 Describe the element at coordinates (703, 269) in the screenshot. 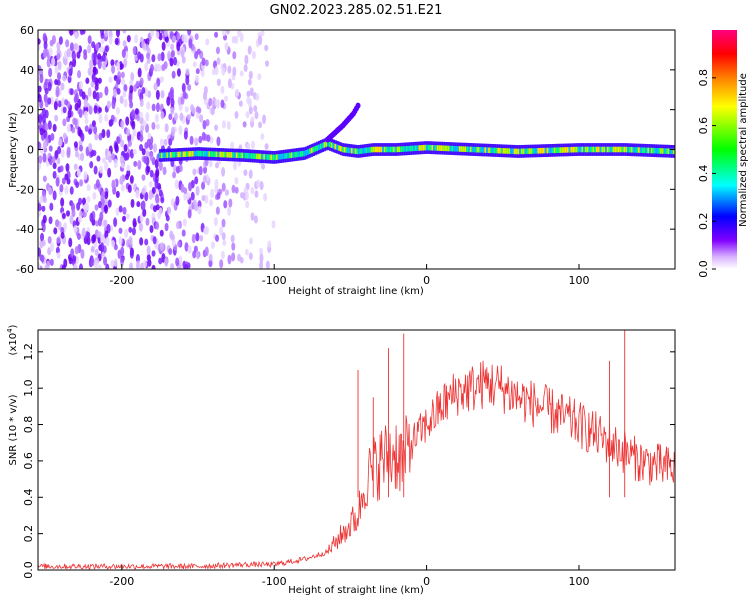

I see `colorbar-tick-label: 0.0` at that location.